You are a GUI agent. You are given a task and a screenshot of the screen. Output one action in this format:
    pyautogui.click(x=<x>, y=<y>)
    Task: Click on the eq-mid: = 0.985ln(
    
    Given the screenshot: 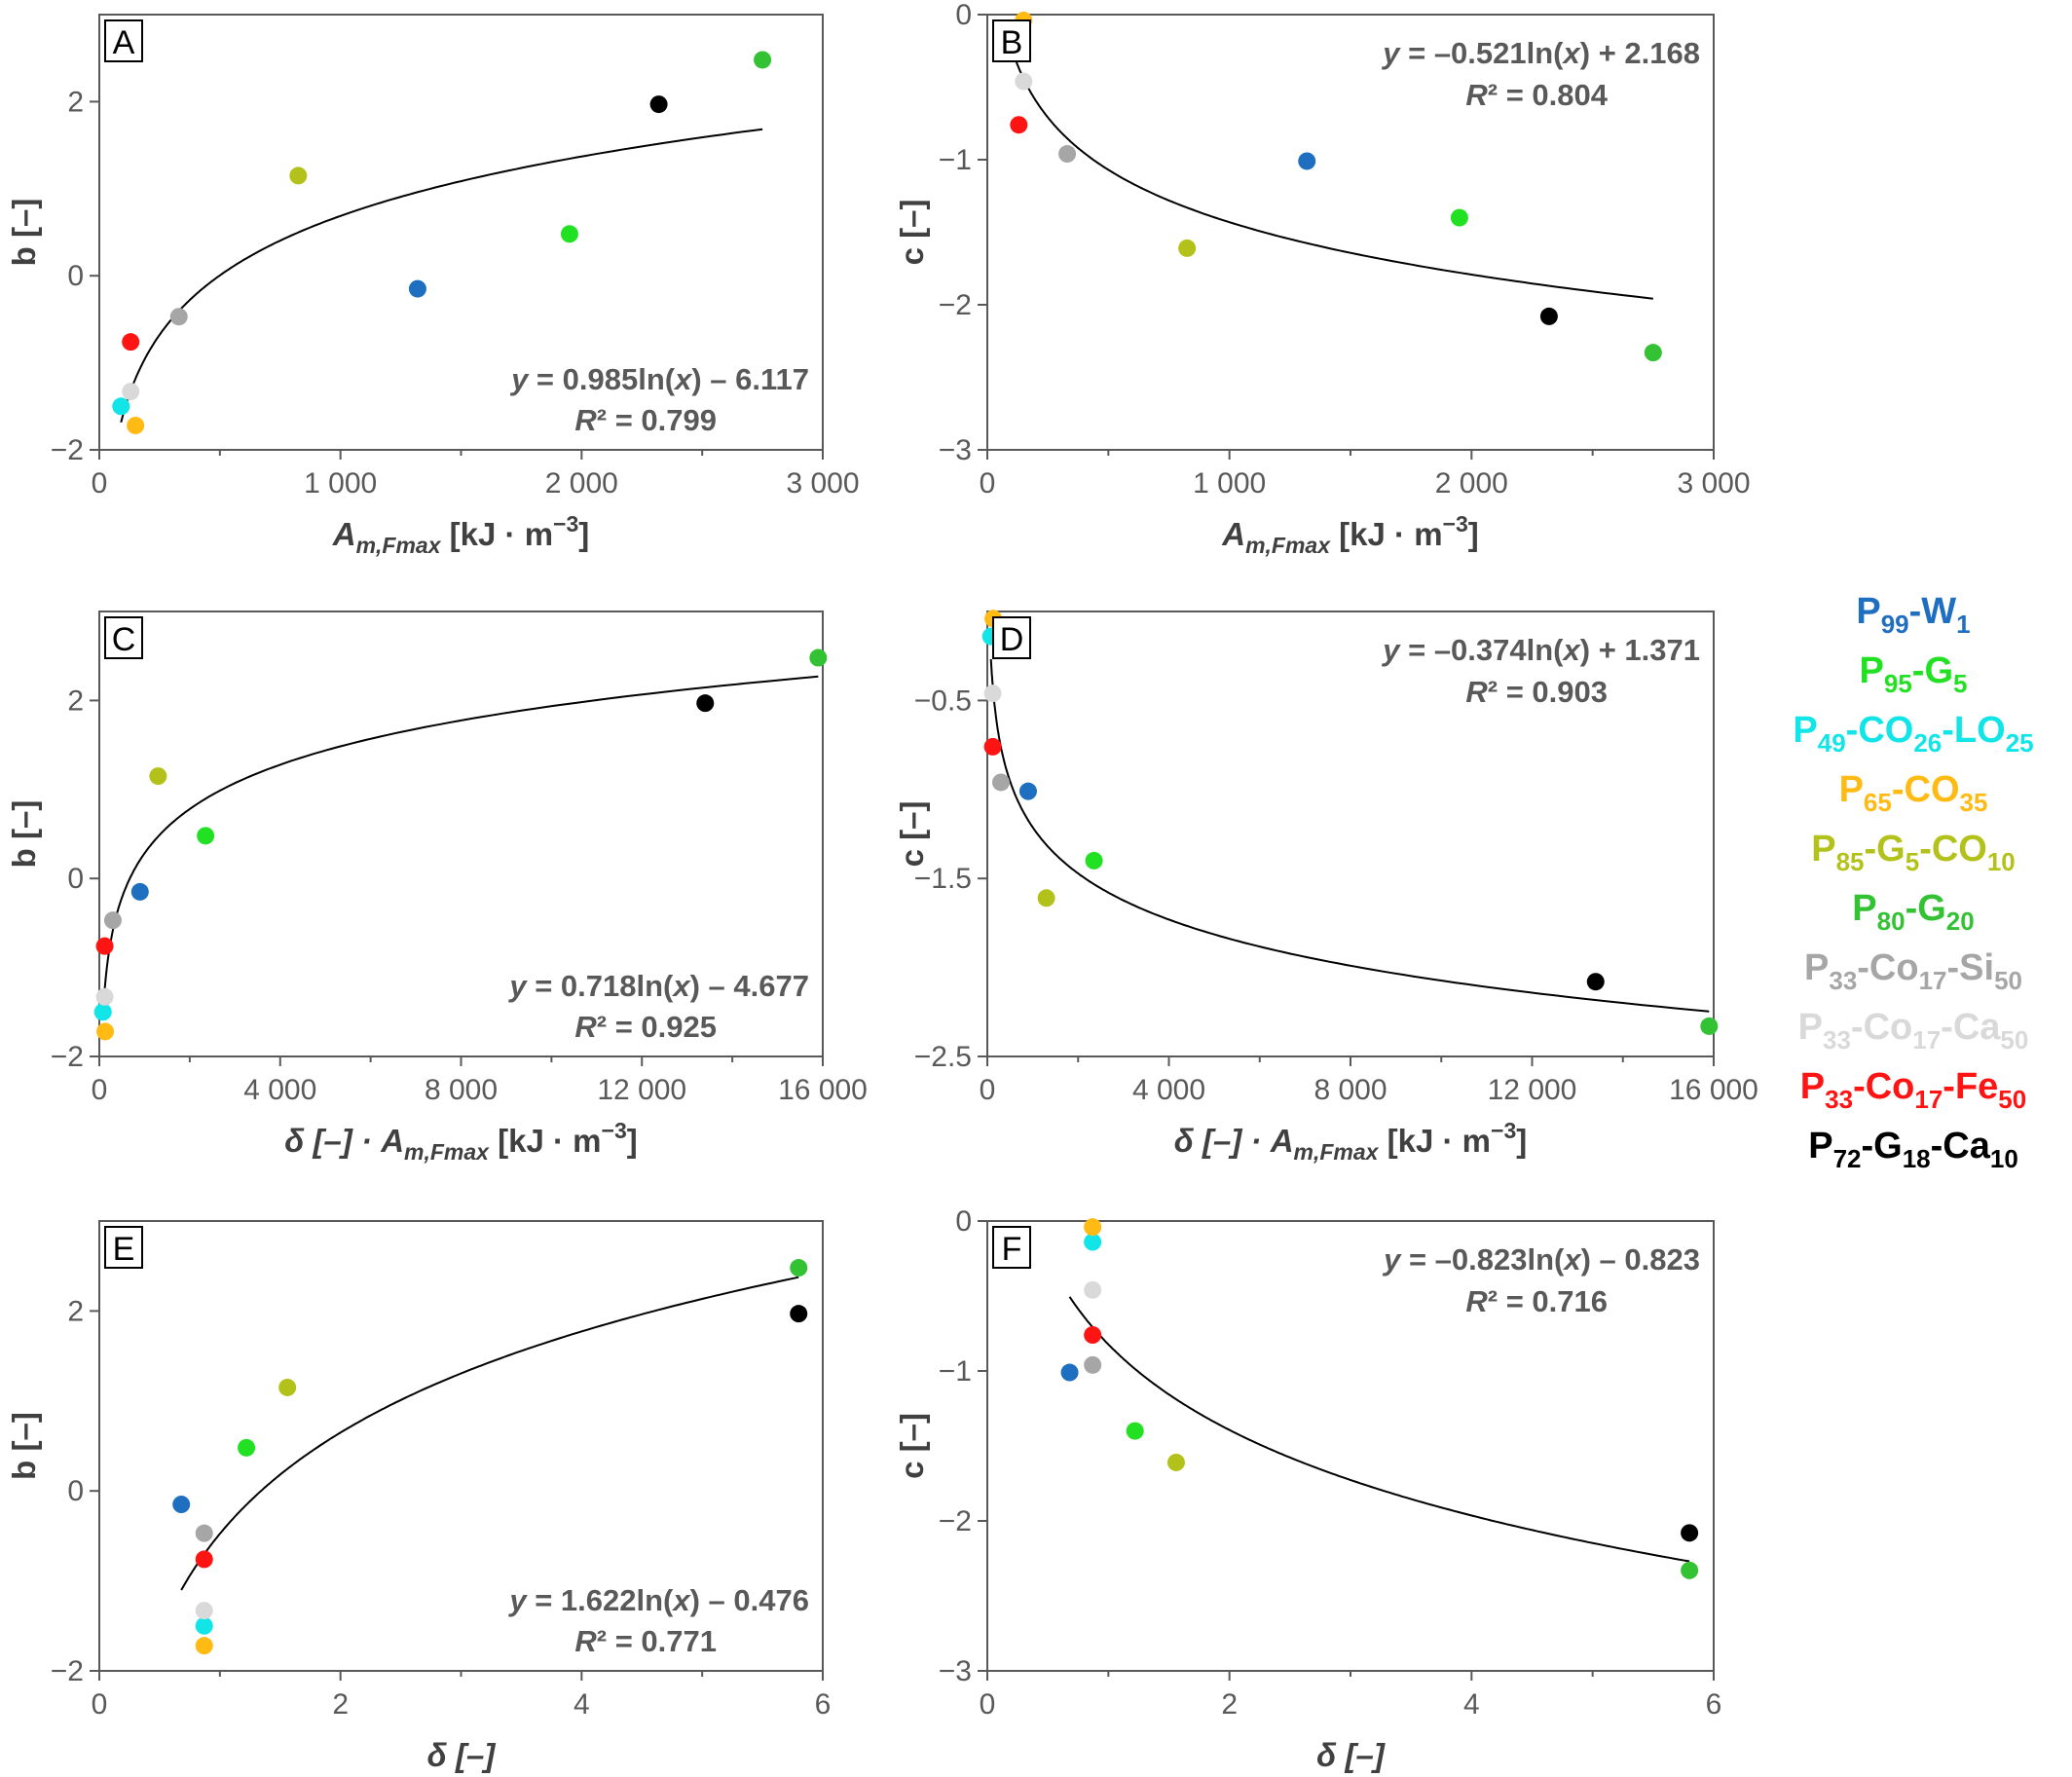 What is the action you would take?
    pyautogui.click(x=601, y=379)
    